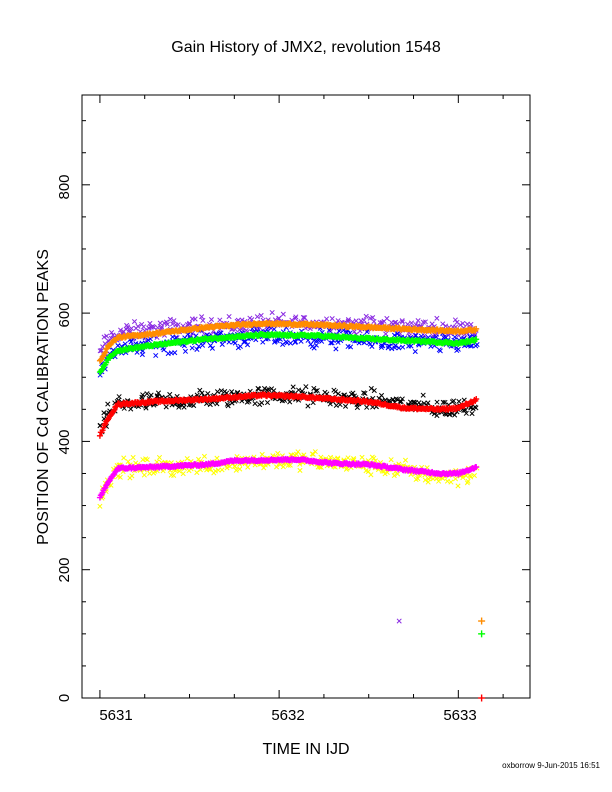  I want to click on y-tick-label-600: 600, so click(64, 314).